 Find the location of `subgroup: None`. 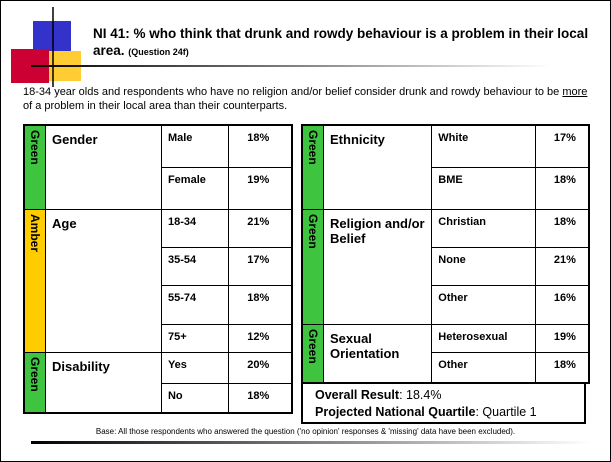

subgroup: None is located at coordinates (483, 266).